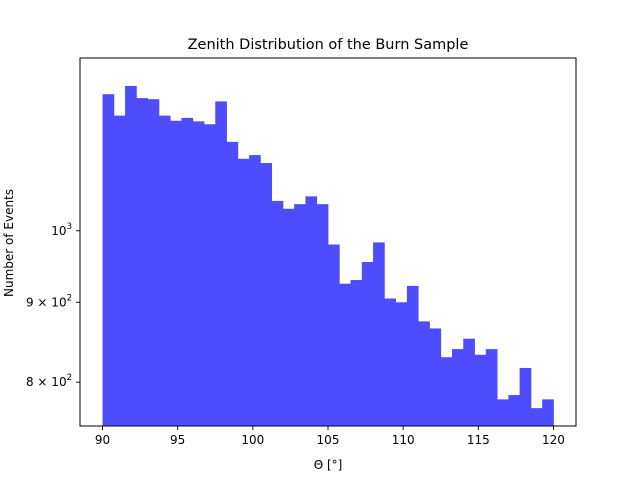 The image size is (640, 480). I want to click on x-axis: 90 95 100 105 110 115 120, so click(330, 436).